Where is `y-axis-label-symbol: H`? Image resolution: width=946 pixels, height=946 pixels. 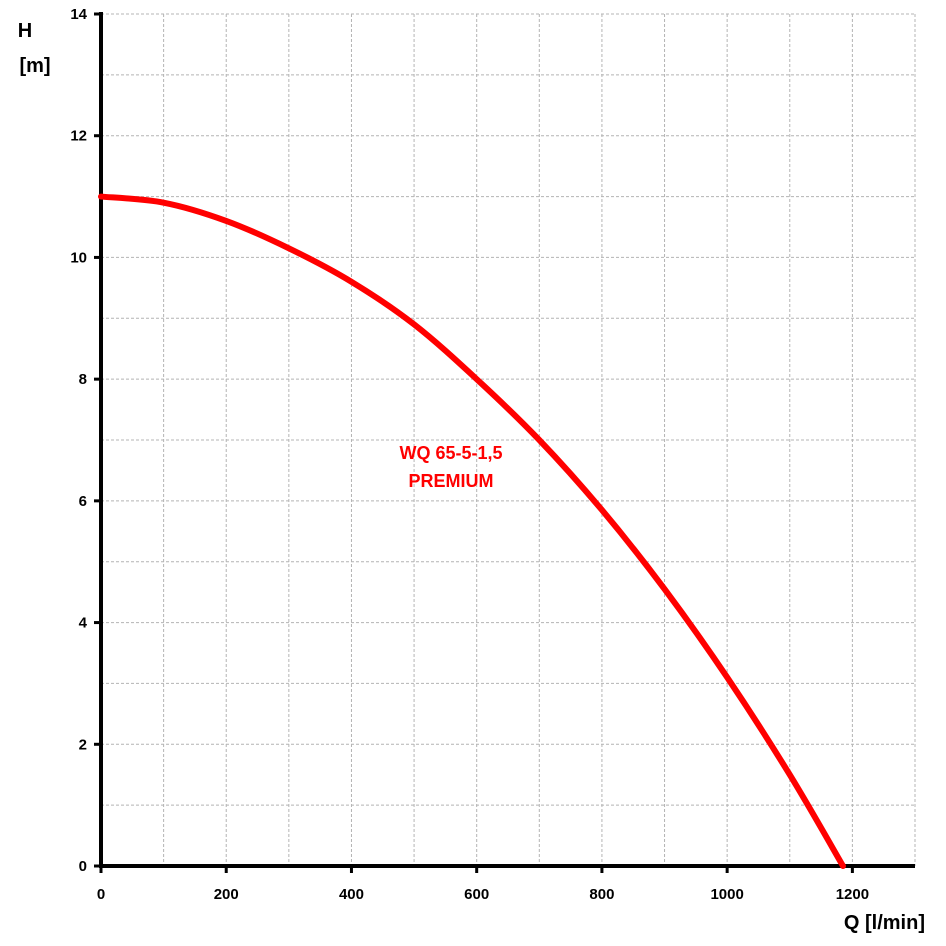
y-axis-label-symbol: H is located at coordinates (25, 31).